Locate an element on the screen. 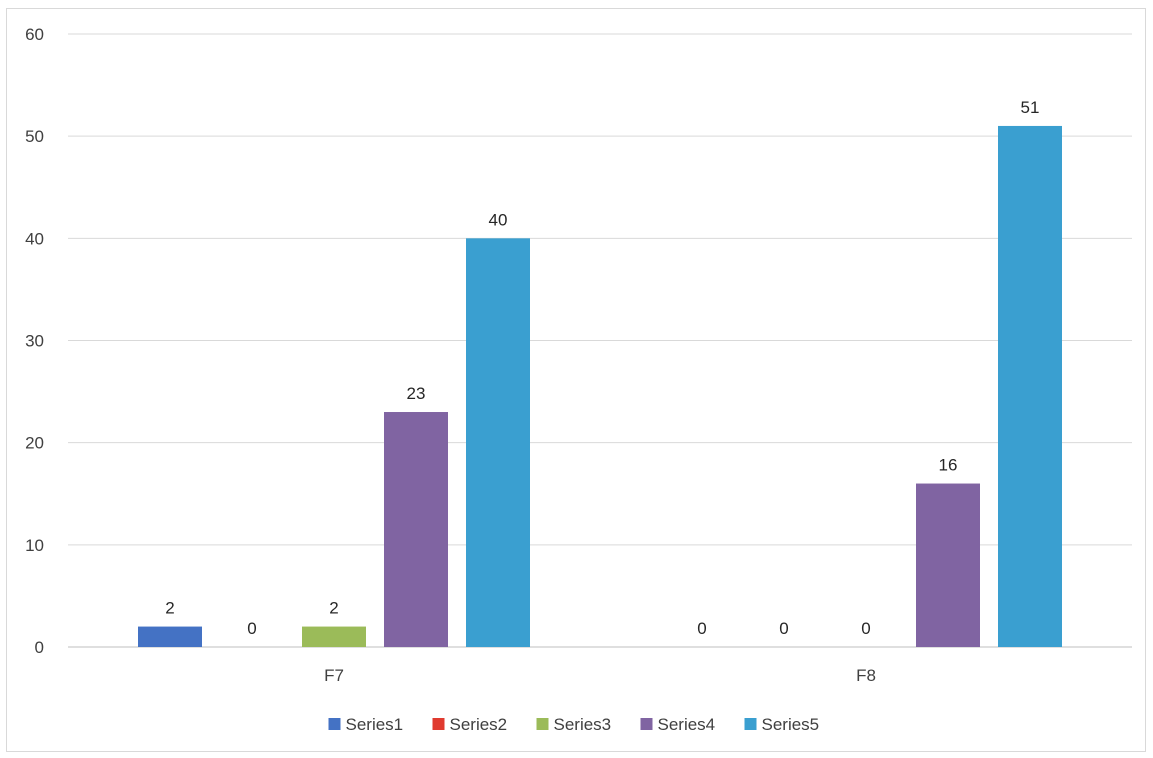 This screenshot has width=1153, height=758. legend-item-series3: Series3 is located at coordinates (574, 724).